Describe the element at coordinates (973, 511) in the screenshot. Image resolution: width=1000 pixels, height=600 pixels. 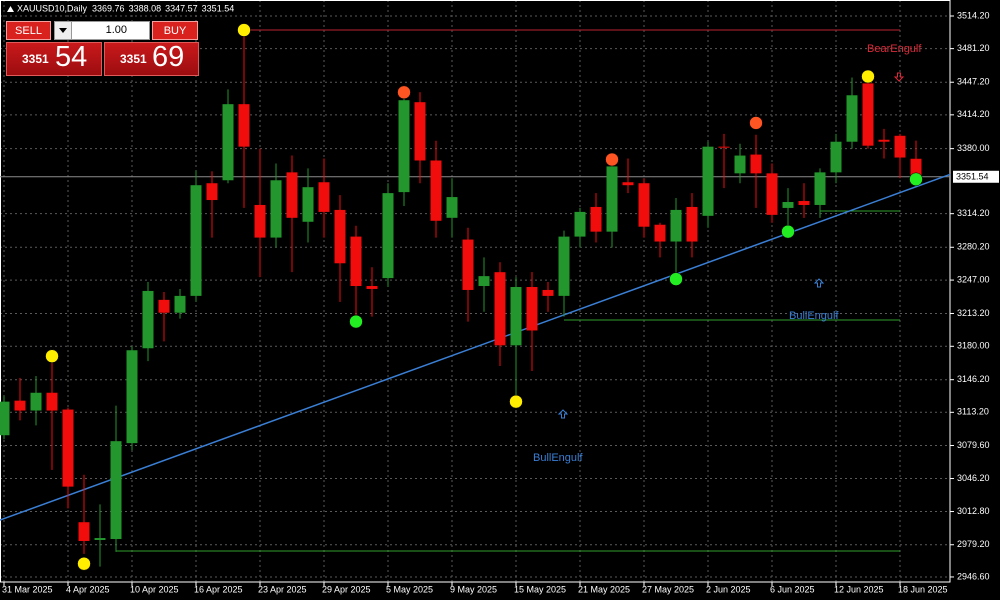
I see `y-tick-label: 3012.80` at that location.